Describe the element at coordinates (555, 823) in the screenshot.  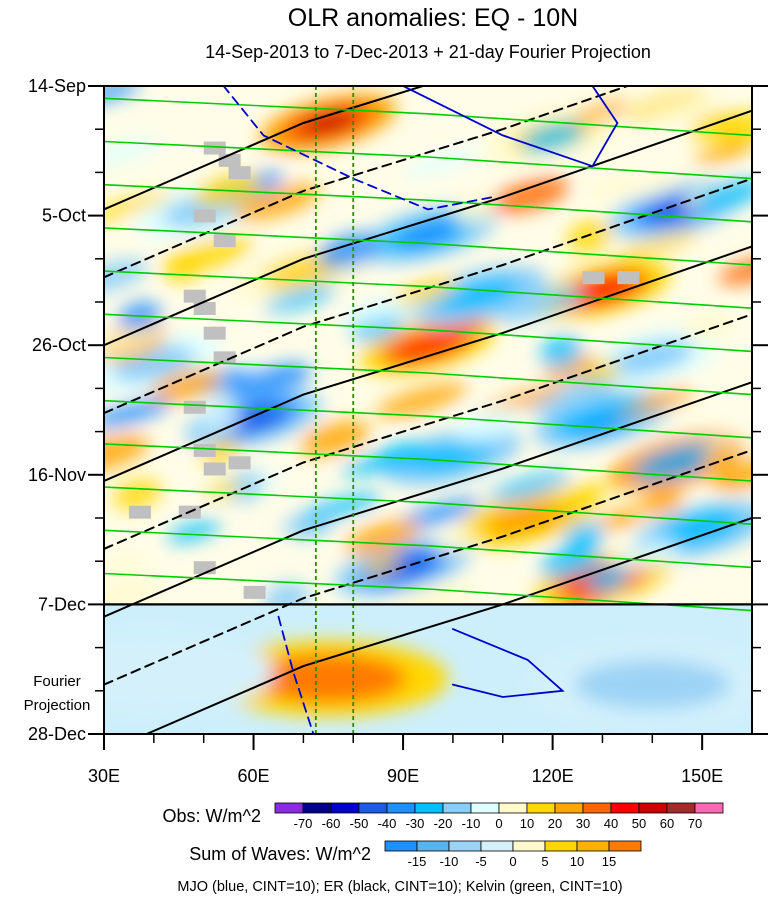
I see `colorbar-tick-label: 20` at that location.